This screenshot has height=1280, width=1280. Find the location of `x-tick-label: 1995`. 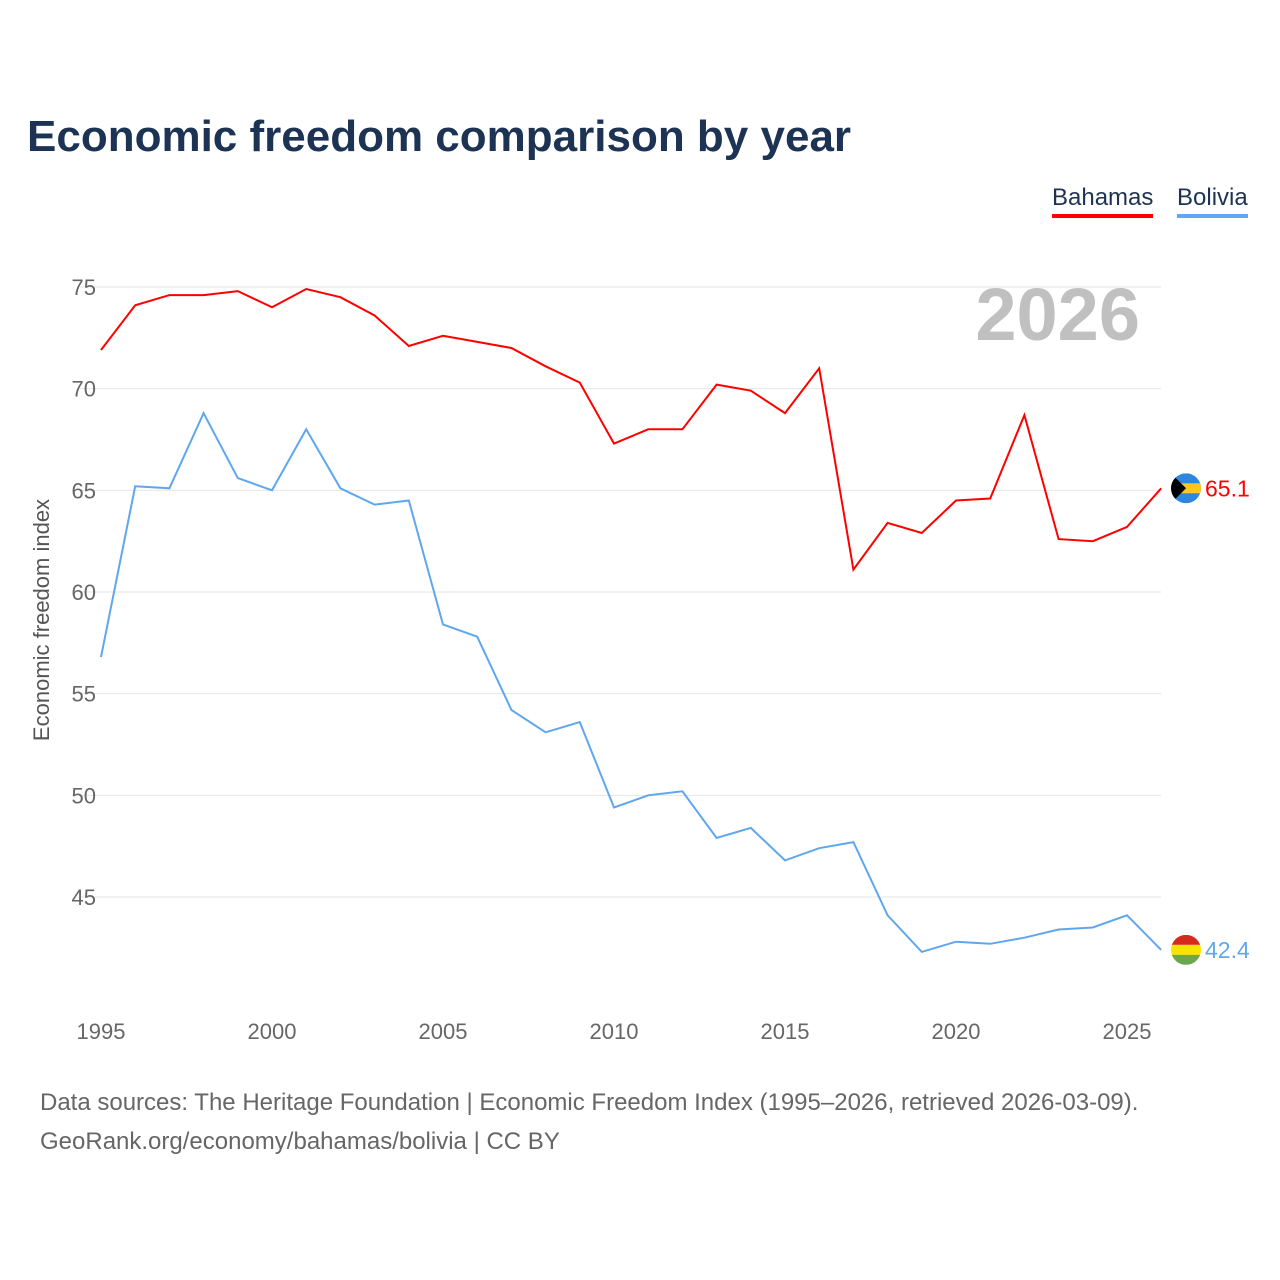

x-tick-label: 1995 is located at coordinates (101, 1031).